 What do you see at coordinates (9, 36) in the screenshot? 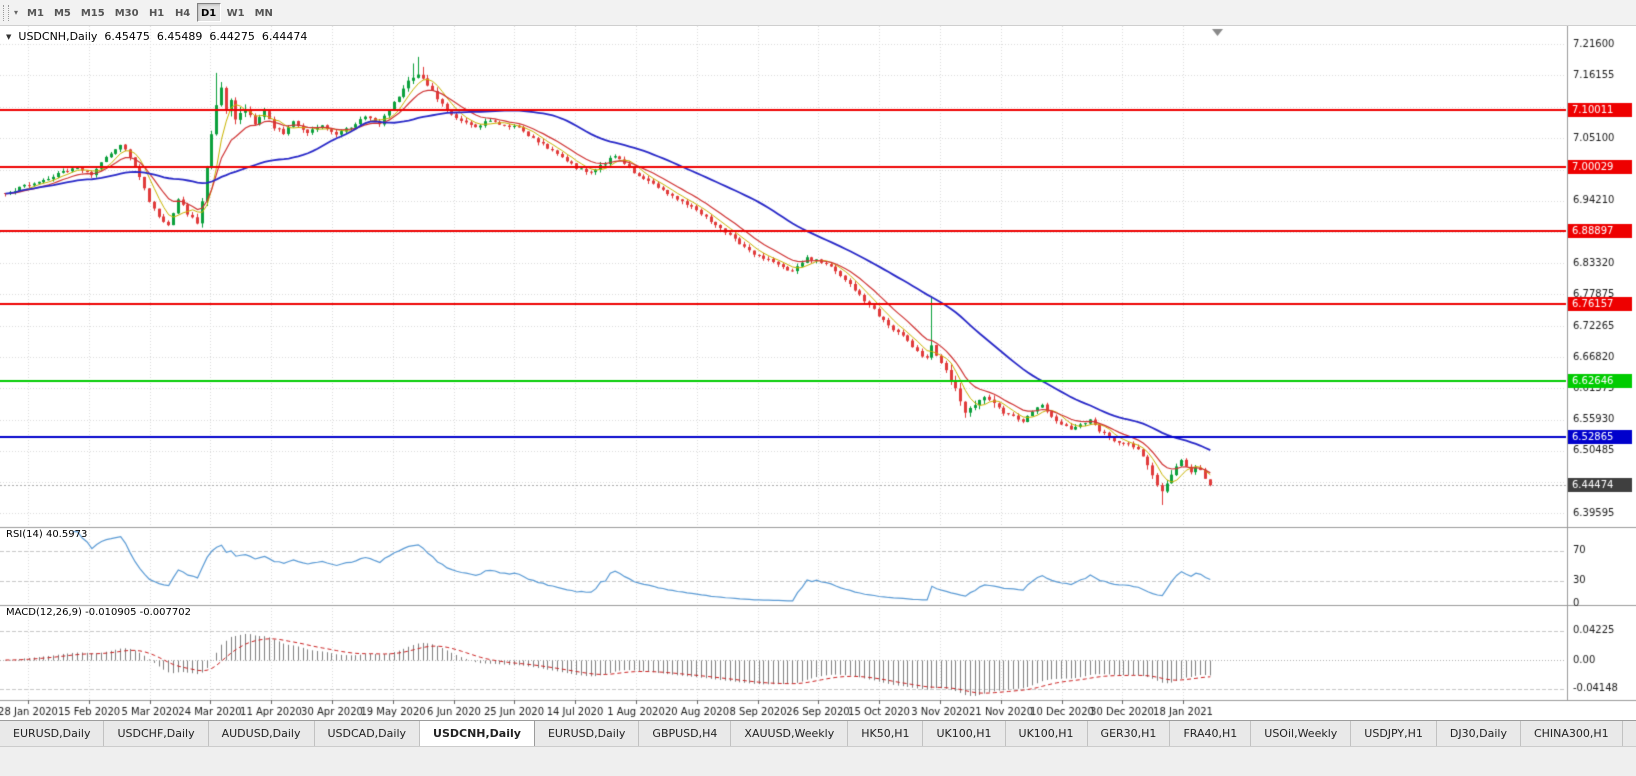
I see `chart-menu-icon: ▼` at bounding box center [9, 36].